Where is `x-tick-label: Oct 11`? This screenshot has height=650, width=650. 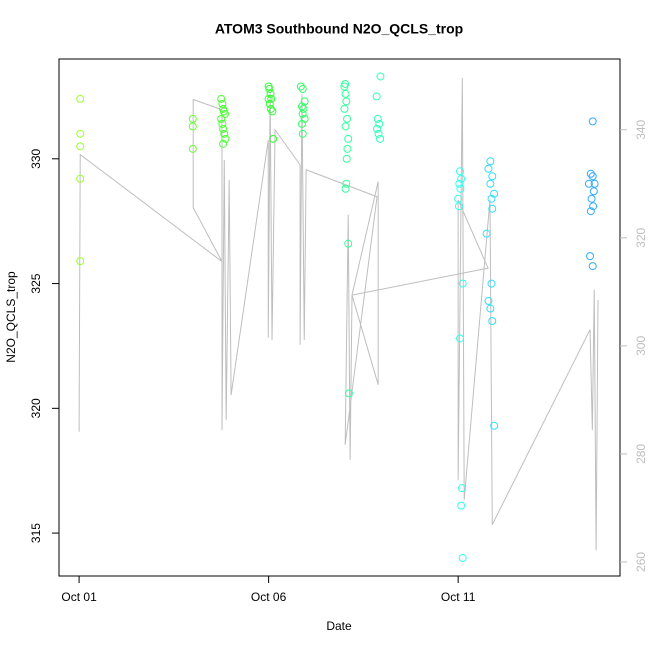
x-tick-label: Oct 11 is located at coordinates (458, 597).